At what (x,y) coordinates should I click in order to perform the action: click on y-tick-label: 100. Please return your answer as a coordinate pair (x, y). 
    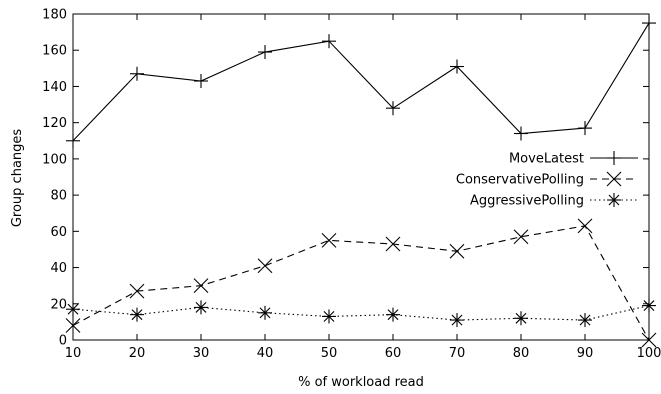
    Looking at the image, I should click on (54, 159).